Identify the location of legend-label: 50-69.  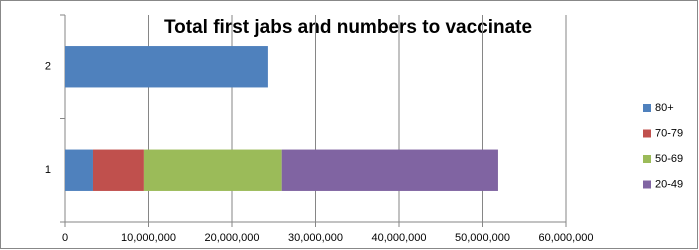
(669, 159).